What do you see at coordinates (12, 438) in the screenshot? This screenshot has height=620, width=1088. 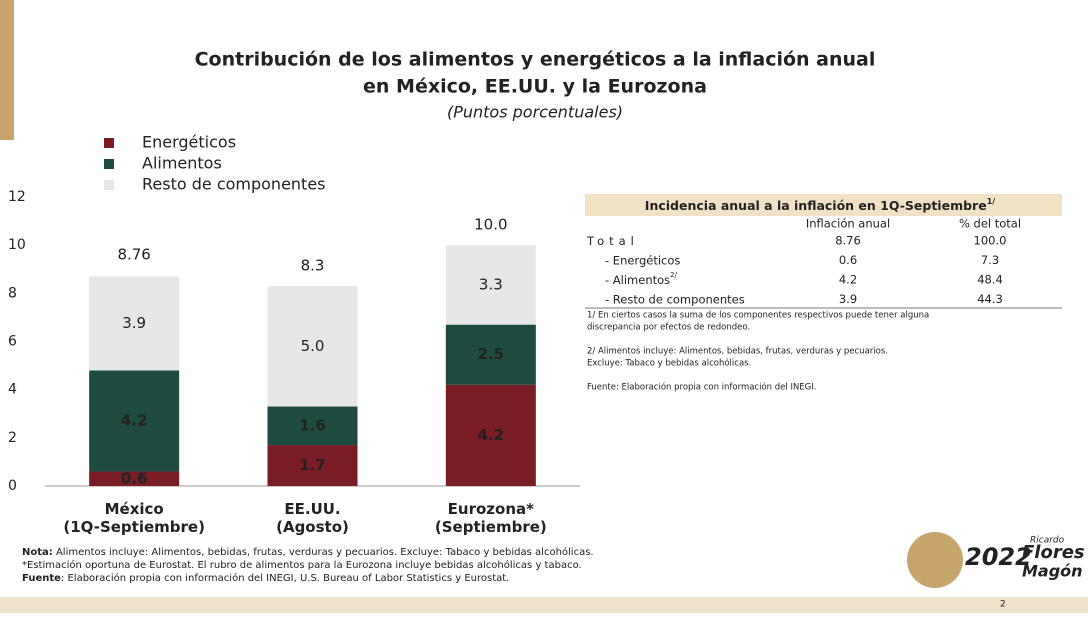 I see `y-tick-label: 2` at bounding box center [12, 438].